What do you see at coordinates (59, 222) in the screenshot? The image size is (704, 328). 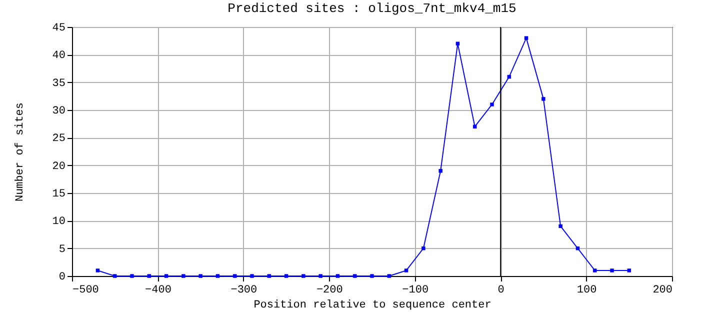 I see `y-tick-label: 10` at bounding box center [59, 222].